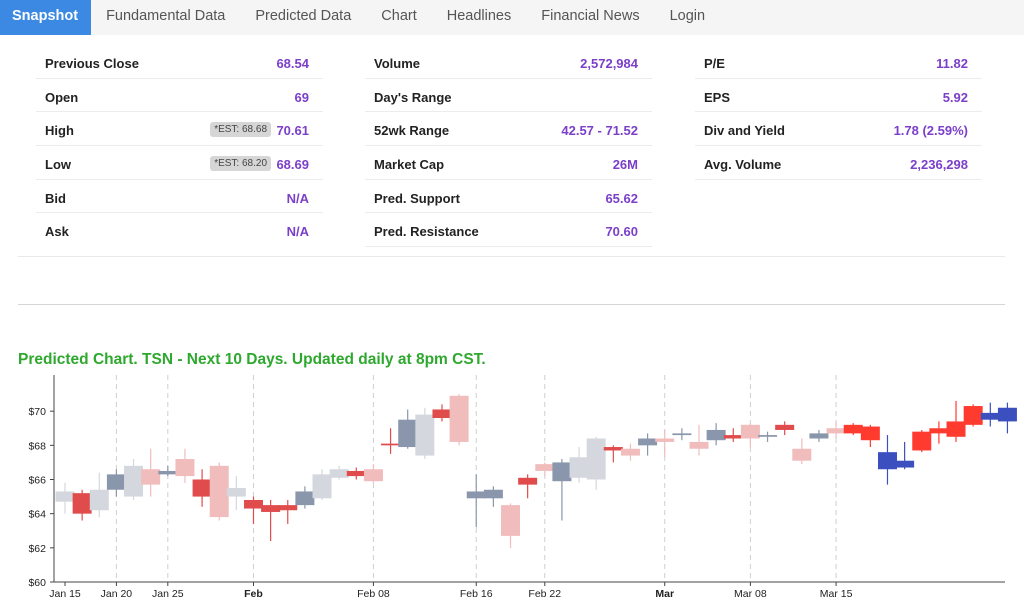 The width and height of the screenshot is (1024, 605). What do you see at coordinates (744, 131) in the screenshot?
I see `stat-label: Div and Yield` at bounding box center [744, 131].